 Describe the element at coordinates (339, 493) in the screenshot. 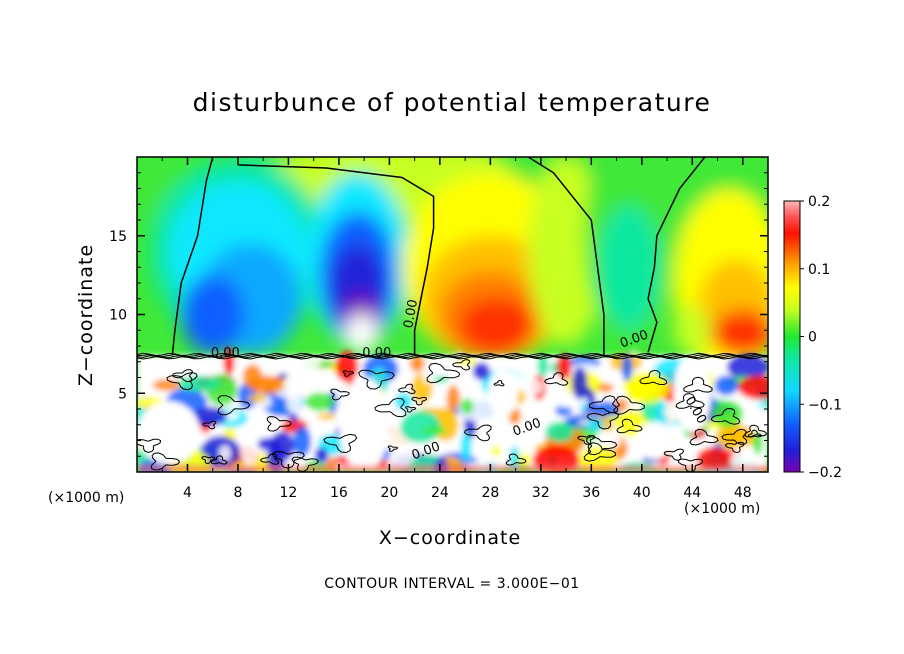

I see `x-tick-label: 16` at that location.